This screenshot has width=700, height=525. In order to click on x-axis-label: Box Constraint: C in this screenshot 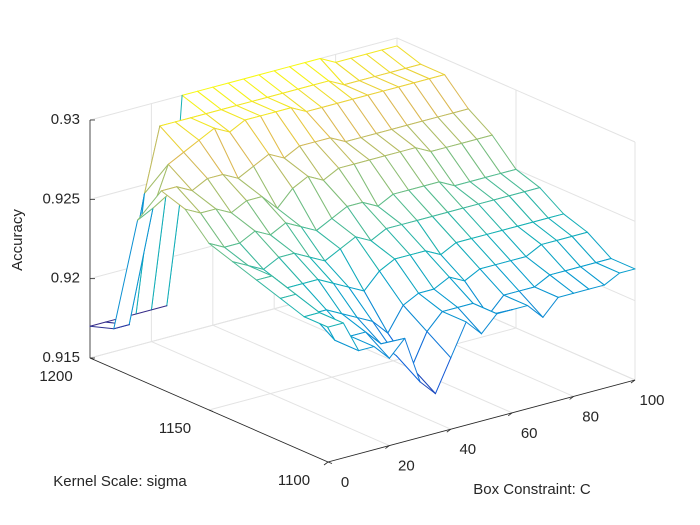, I will do `click(532, 489)`.